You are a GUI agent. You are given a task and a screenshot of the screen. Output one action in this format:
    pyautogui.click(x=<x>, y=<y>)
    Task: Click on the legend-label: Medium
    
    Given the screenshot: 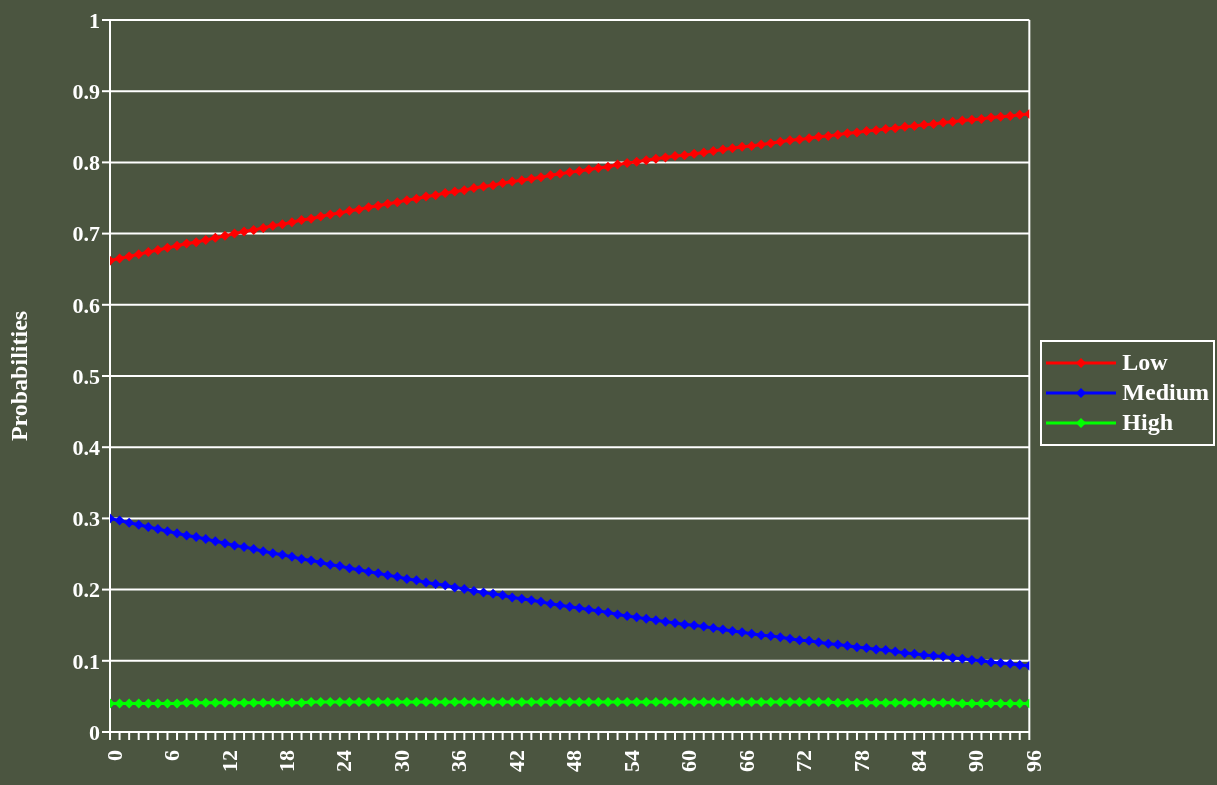 What is the action you would take?
    pyautogui.click(x=1165, y=392)
    